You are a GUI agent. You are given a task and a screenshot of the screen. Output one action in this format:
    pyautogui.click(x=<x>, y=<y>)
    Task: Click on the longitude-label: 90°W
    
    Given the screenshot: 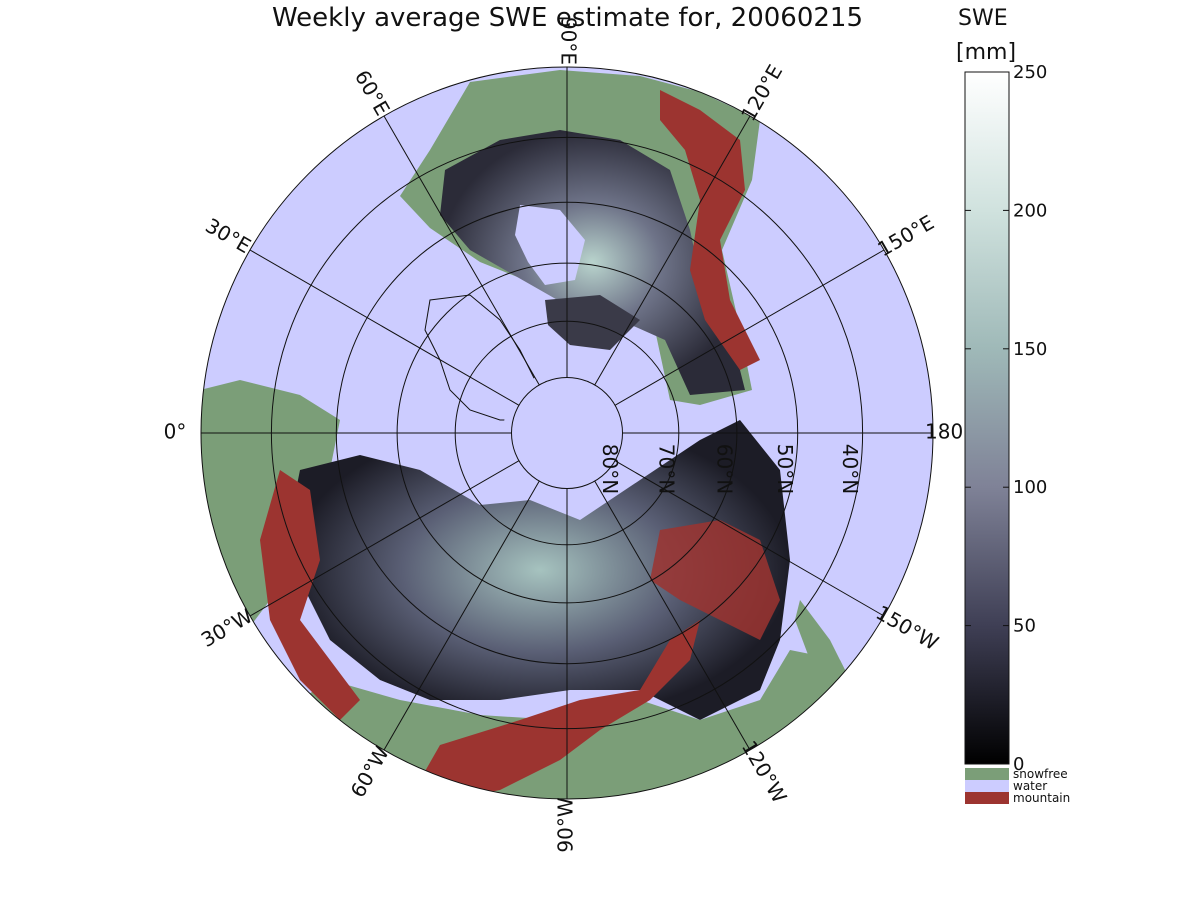 What is the action you would take?
    pyautogui.click(x=566, y=824)
    